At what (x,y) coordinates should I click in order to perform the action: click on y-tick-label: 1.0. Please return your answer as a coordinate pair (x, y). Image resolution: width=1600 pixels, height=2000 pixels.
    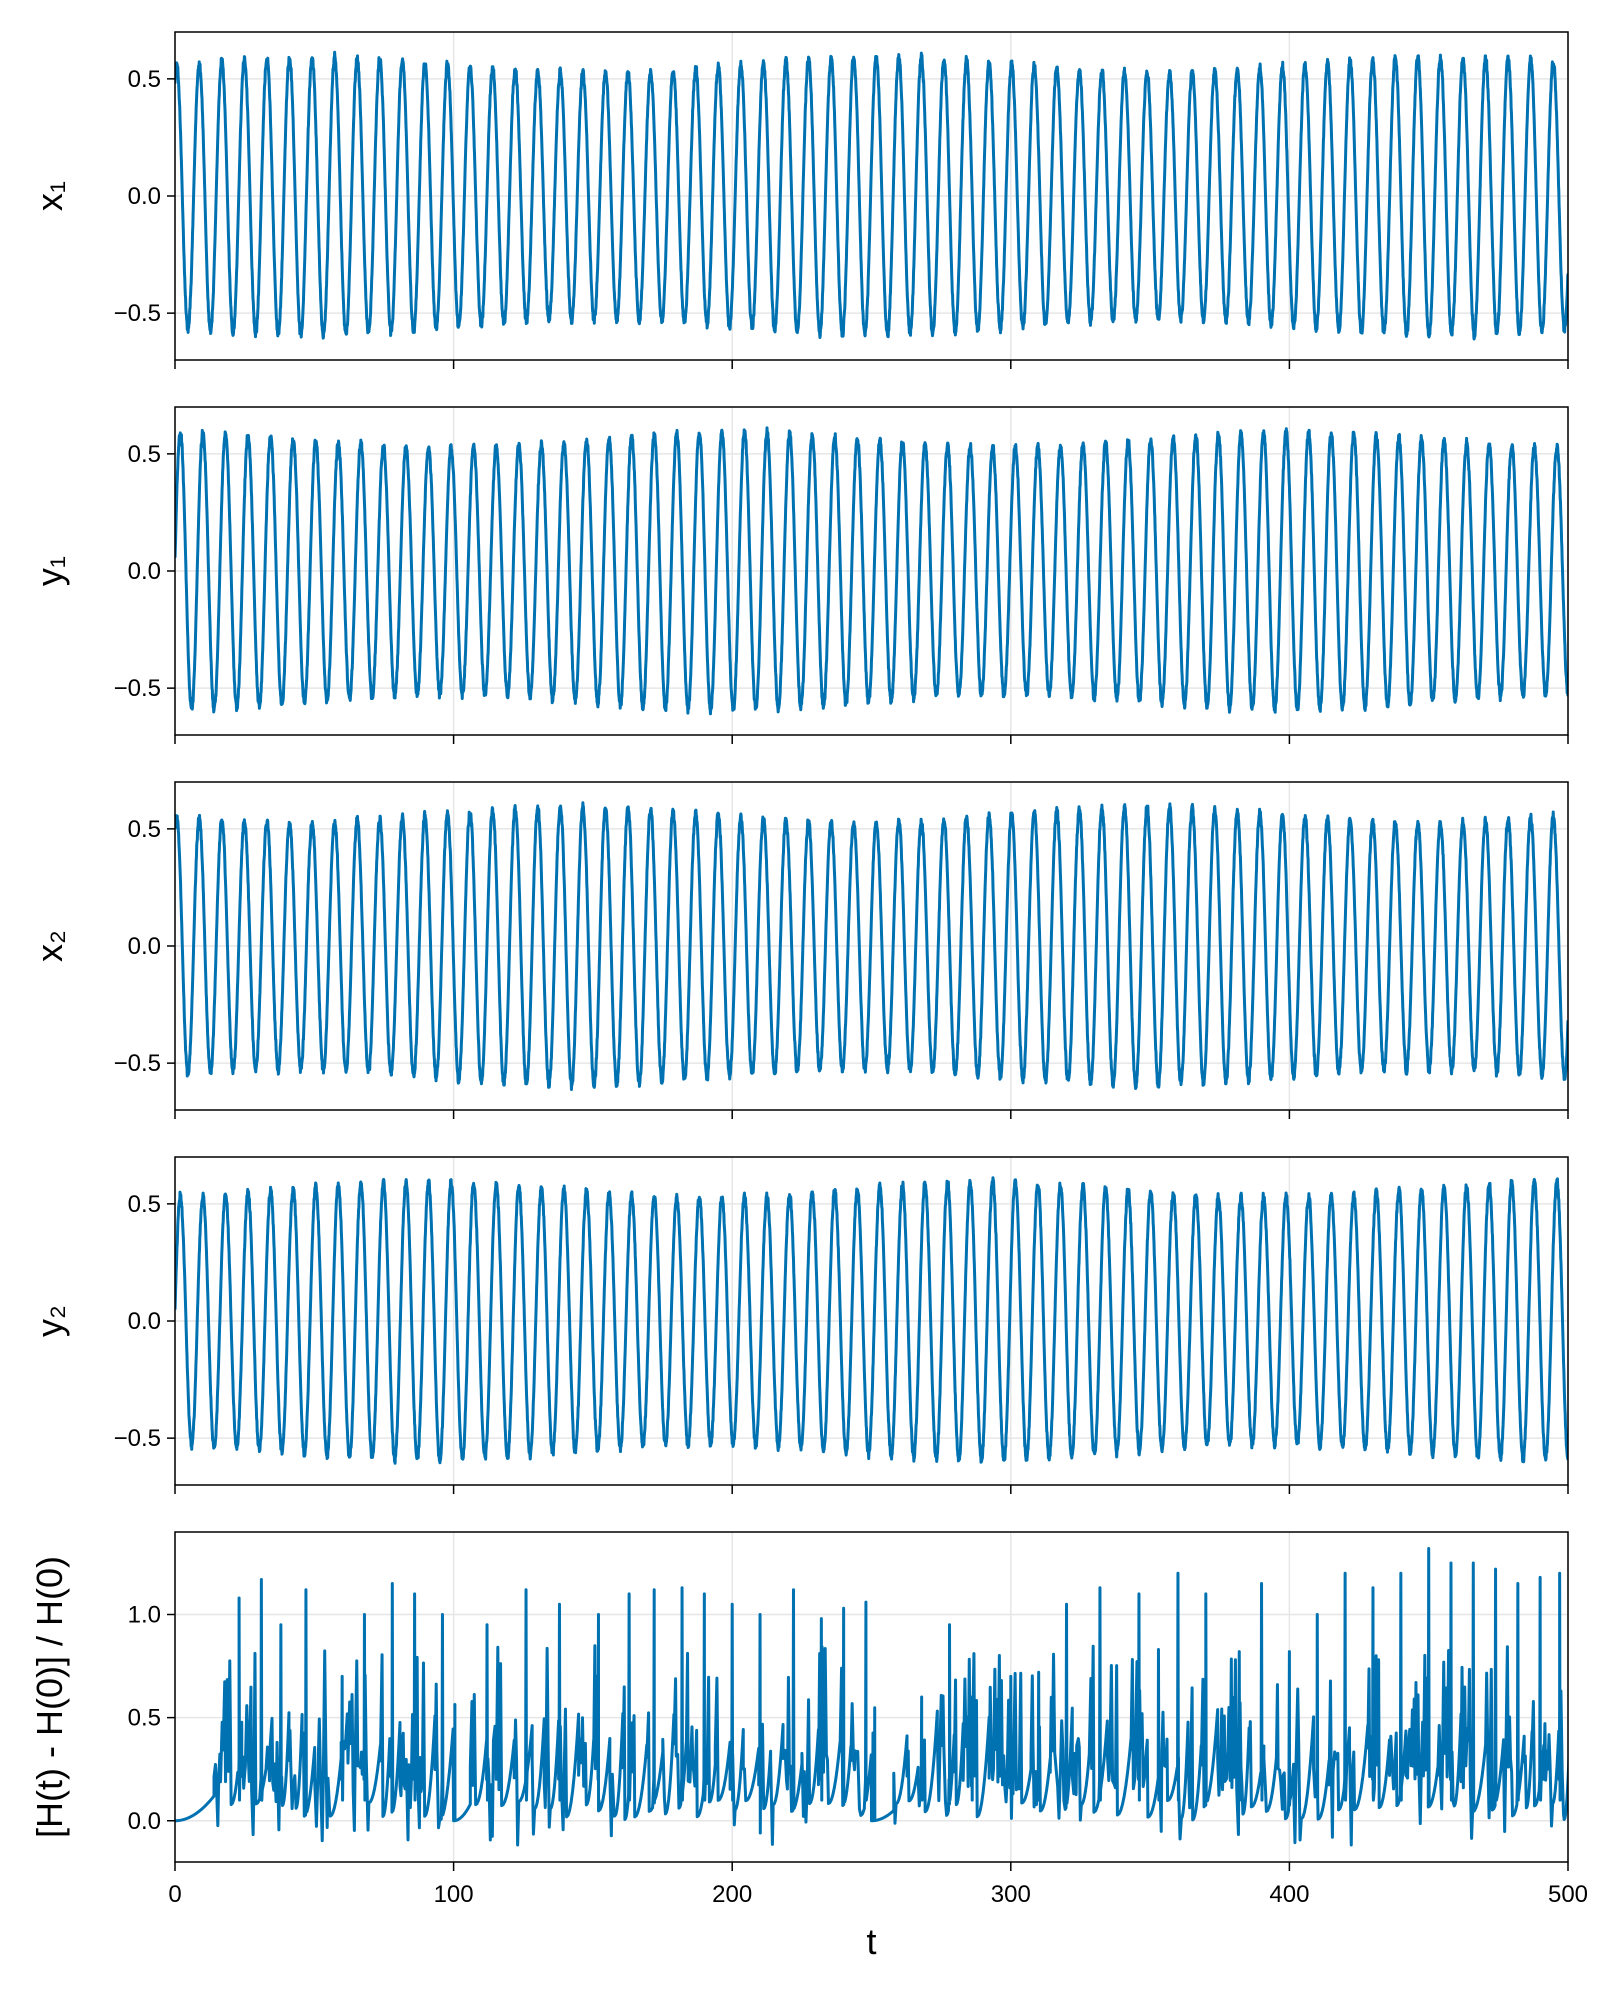
    Looking at the image, I should click on (144, 1615).